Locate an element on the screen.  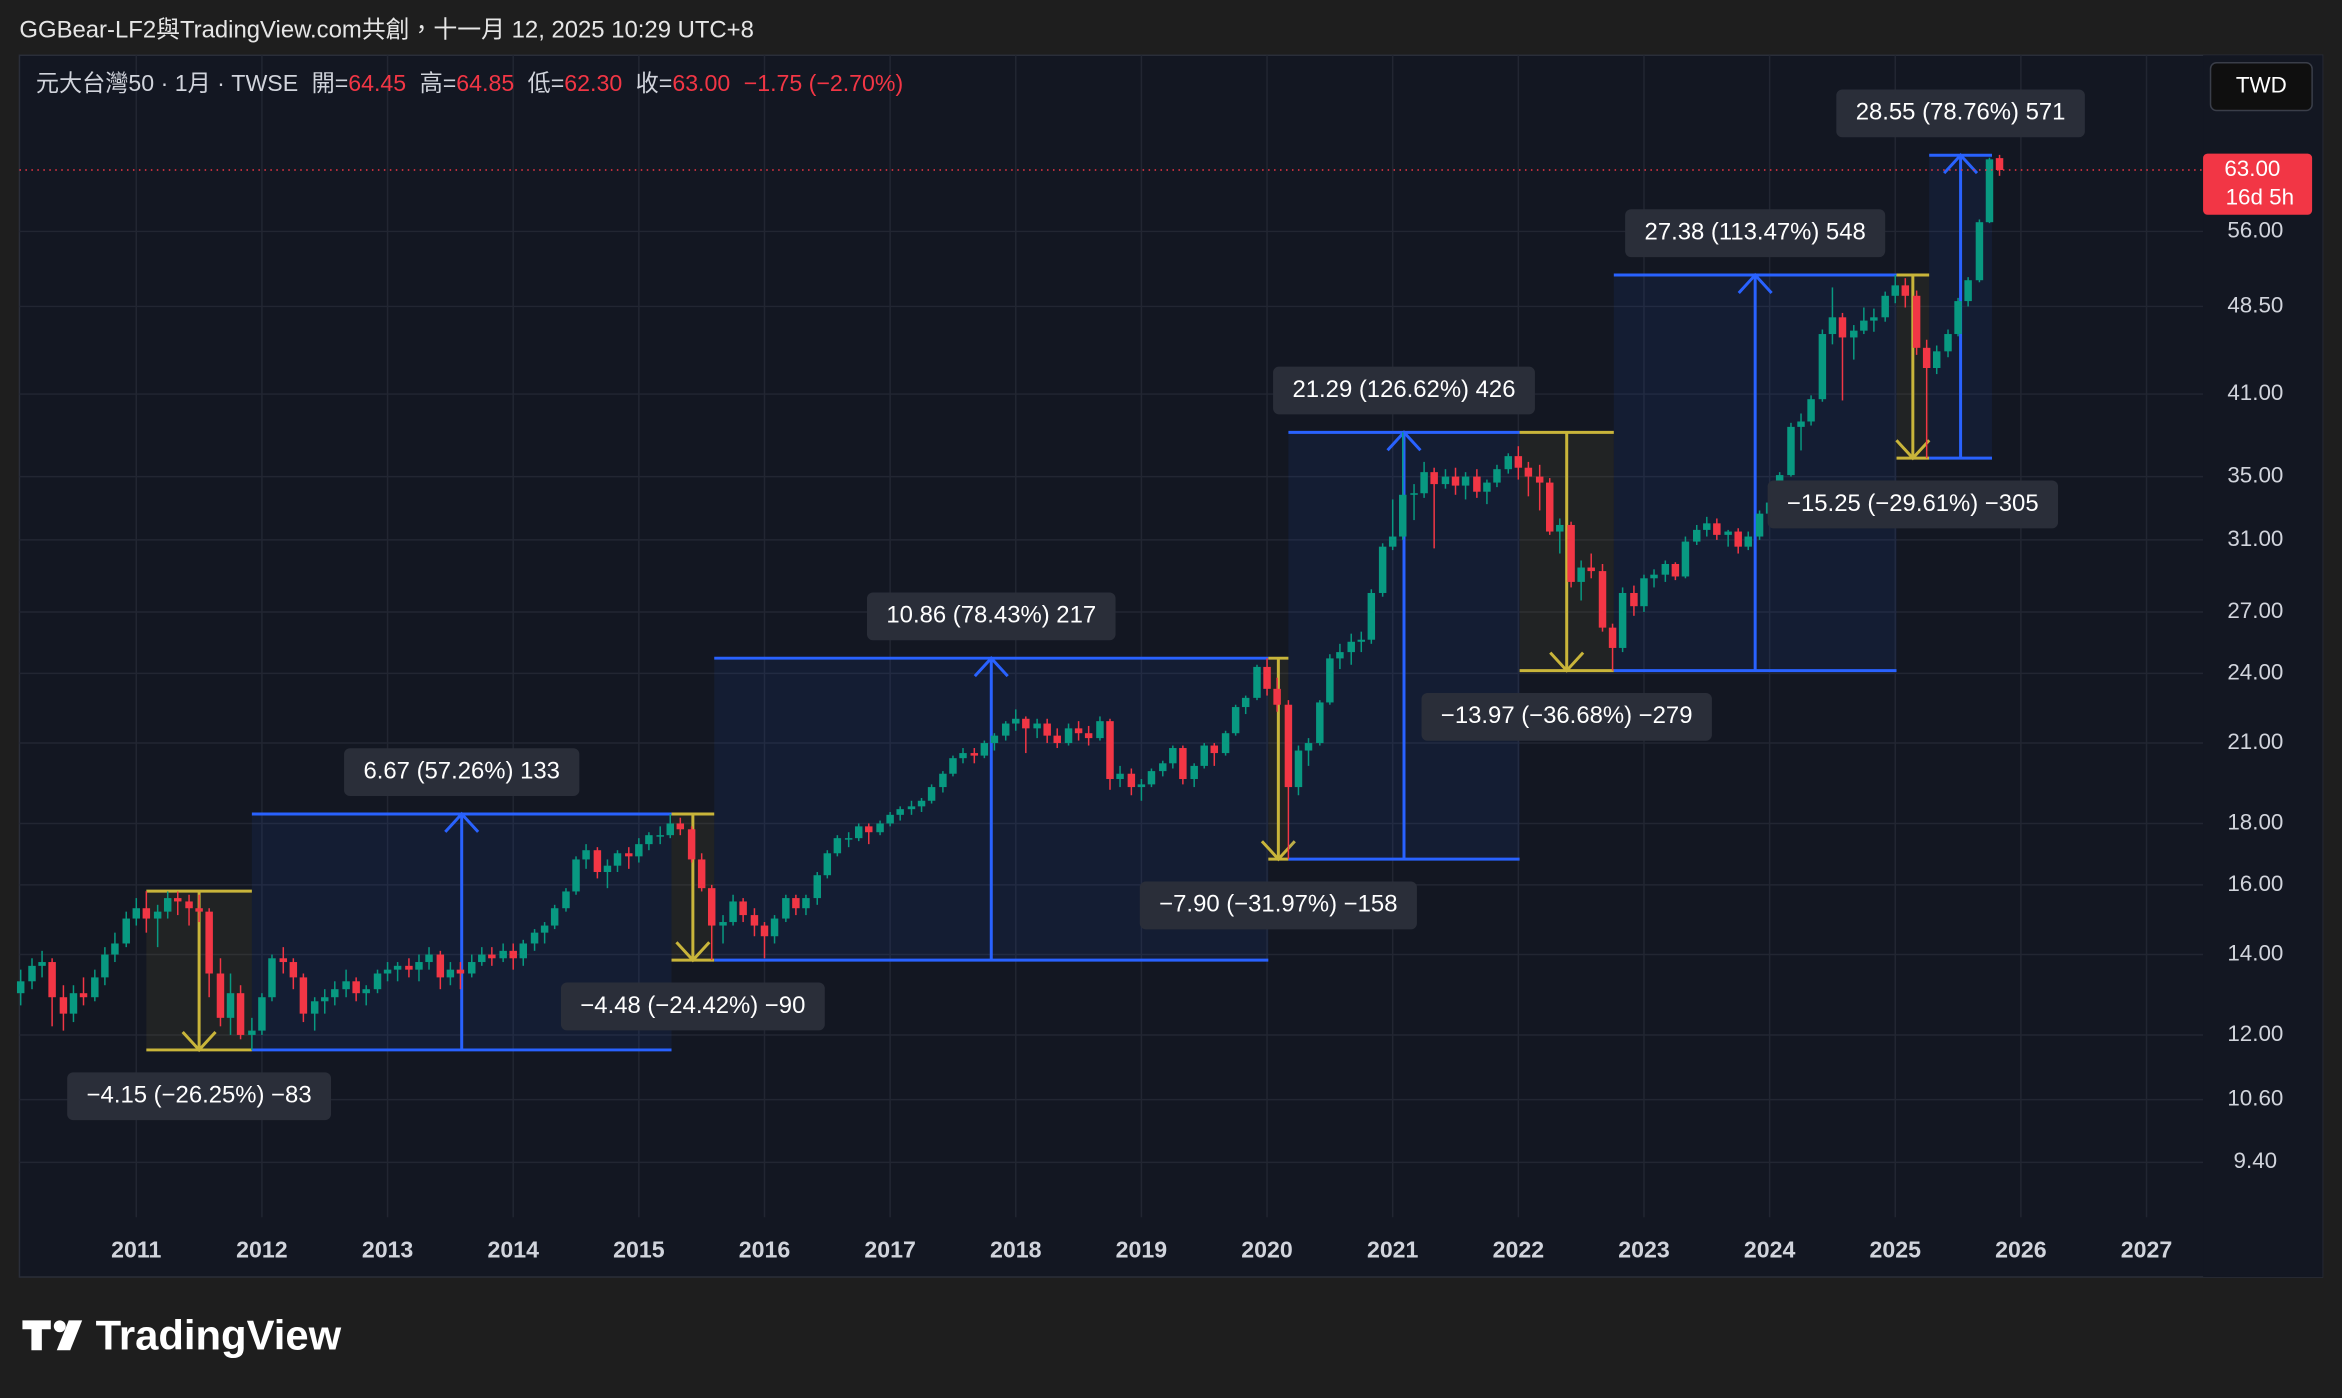
legend-symbol: 元大台灣50 · 1月 · TWSE is located at coordinates (167, 83).